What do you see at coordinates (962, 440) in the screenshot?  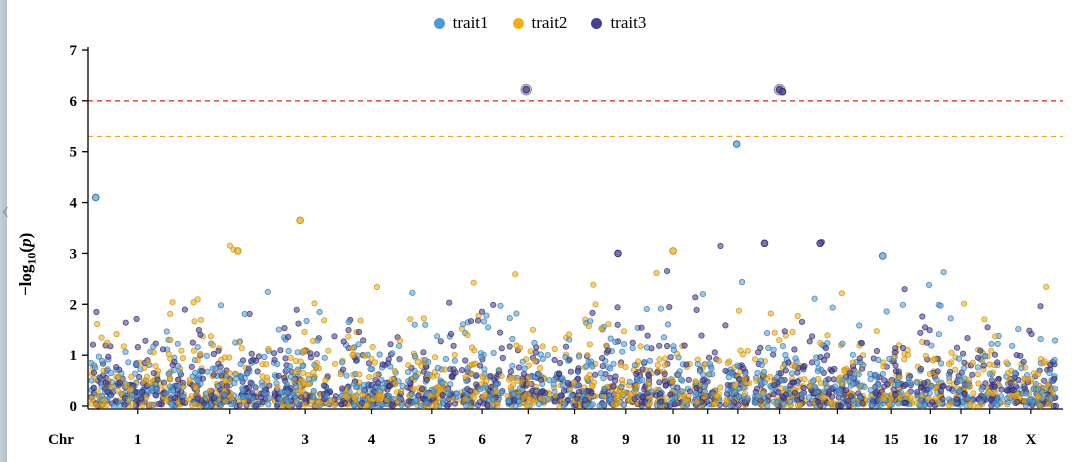 I see `chromosome-label: 17` at bounding box center [962, 440].